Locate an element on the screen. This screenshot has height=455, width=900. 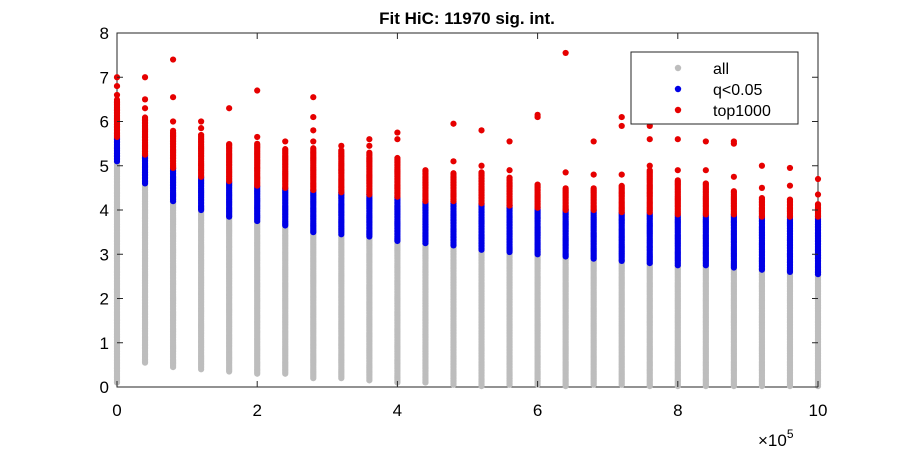
y-tick-label: 8 is located at coordinates (104, 33).